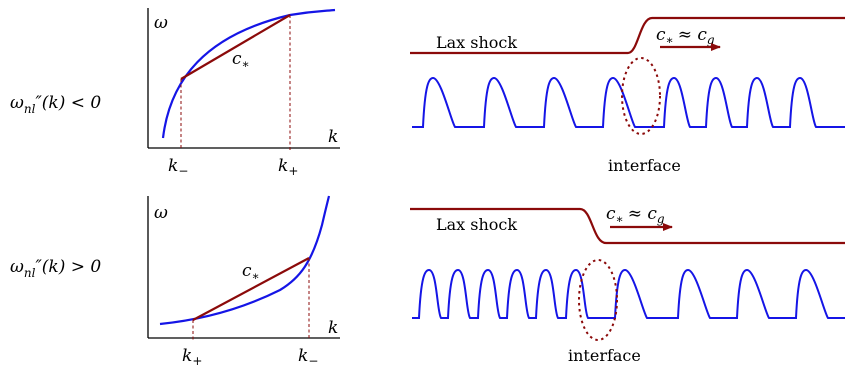 The width and height of the screenshot is (845, 370). I want to click on dispersion-plot-2: ω k c∗ k+ k−, so click(243, 281).